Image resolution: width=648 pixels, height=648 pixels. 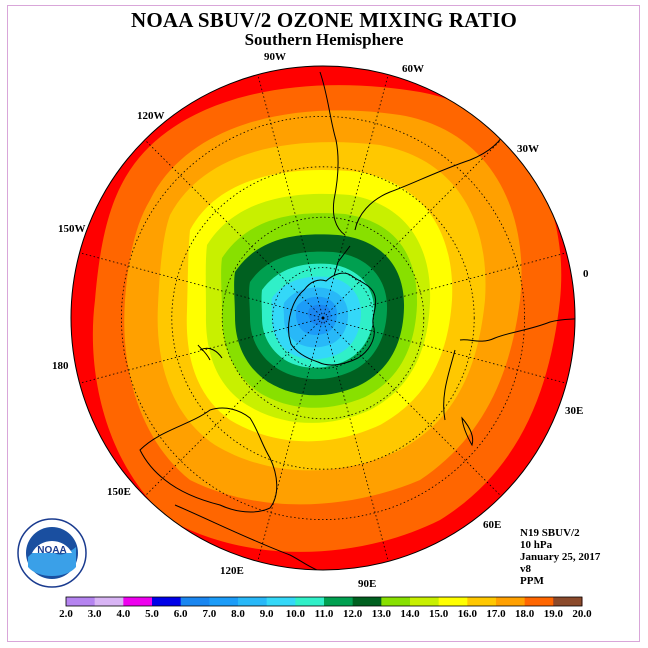 What do you see at coordinates (324, 39) in the screenshot?
I see `map-subtitle: Southern Hemisphere` at bounding box center [324, 39].